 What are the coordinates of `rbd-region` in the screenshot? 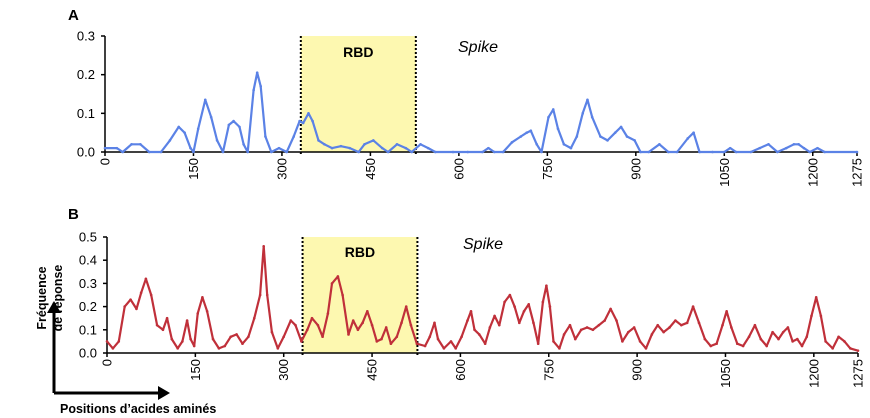 It's located at (358, 94).